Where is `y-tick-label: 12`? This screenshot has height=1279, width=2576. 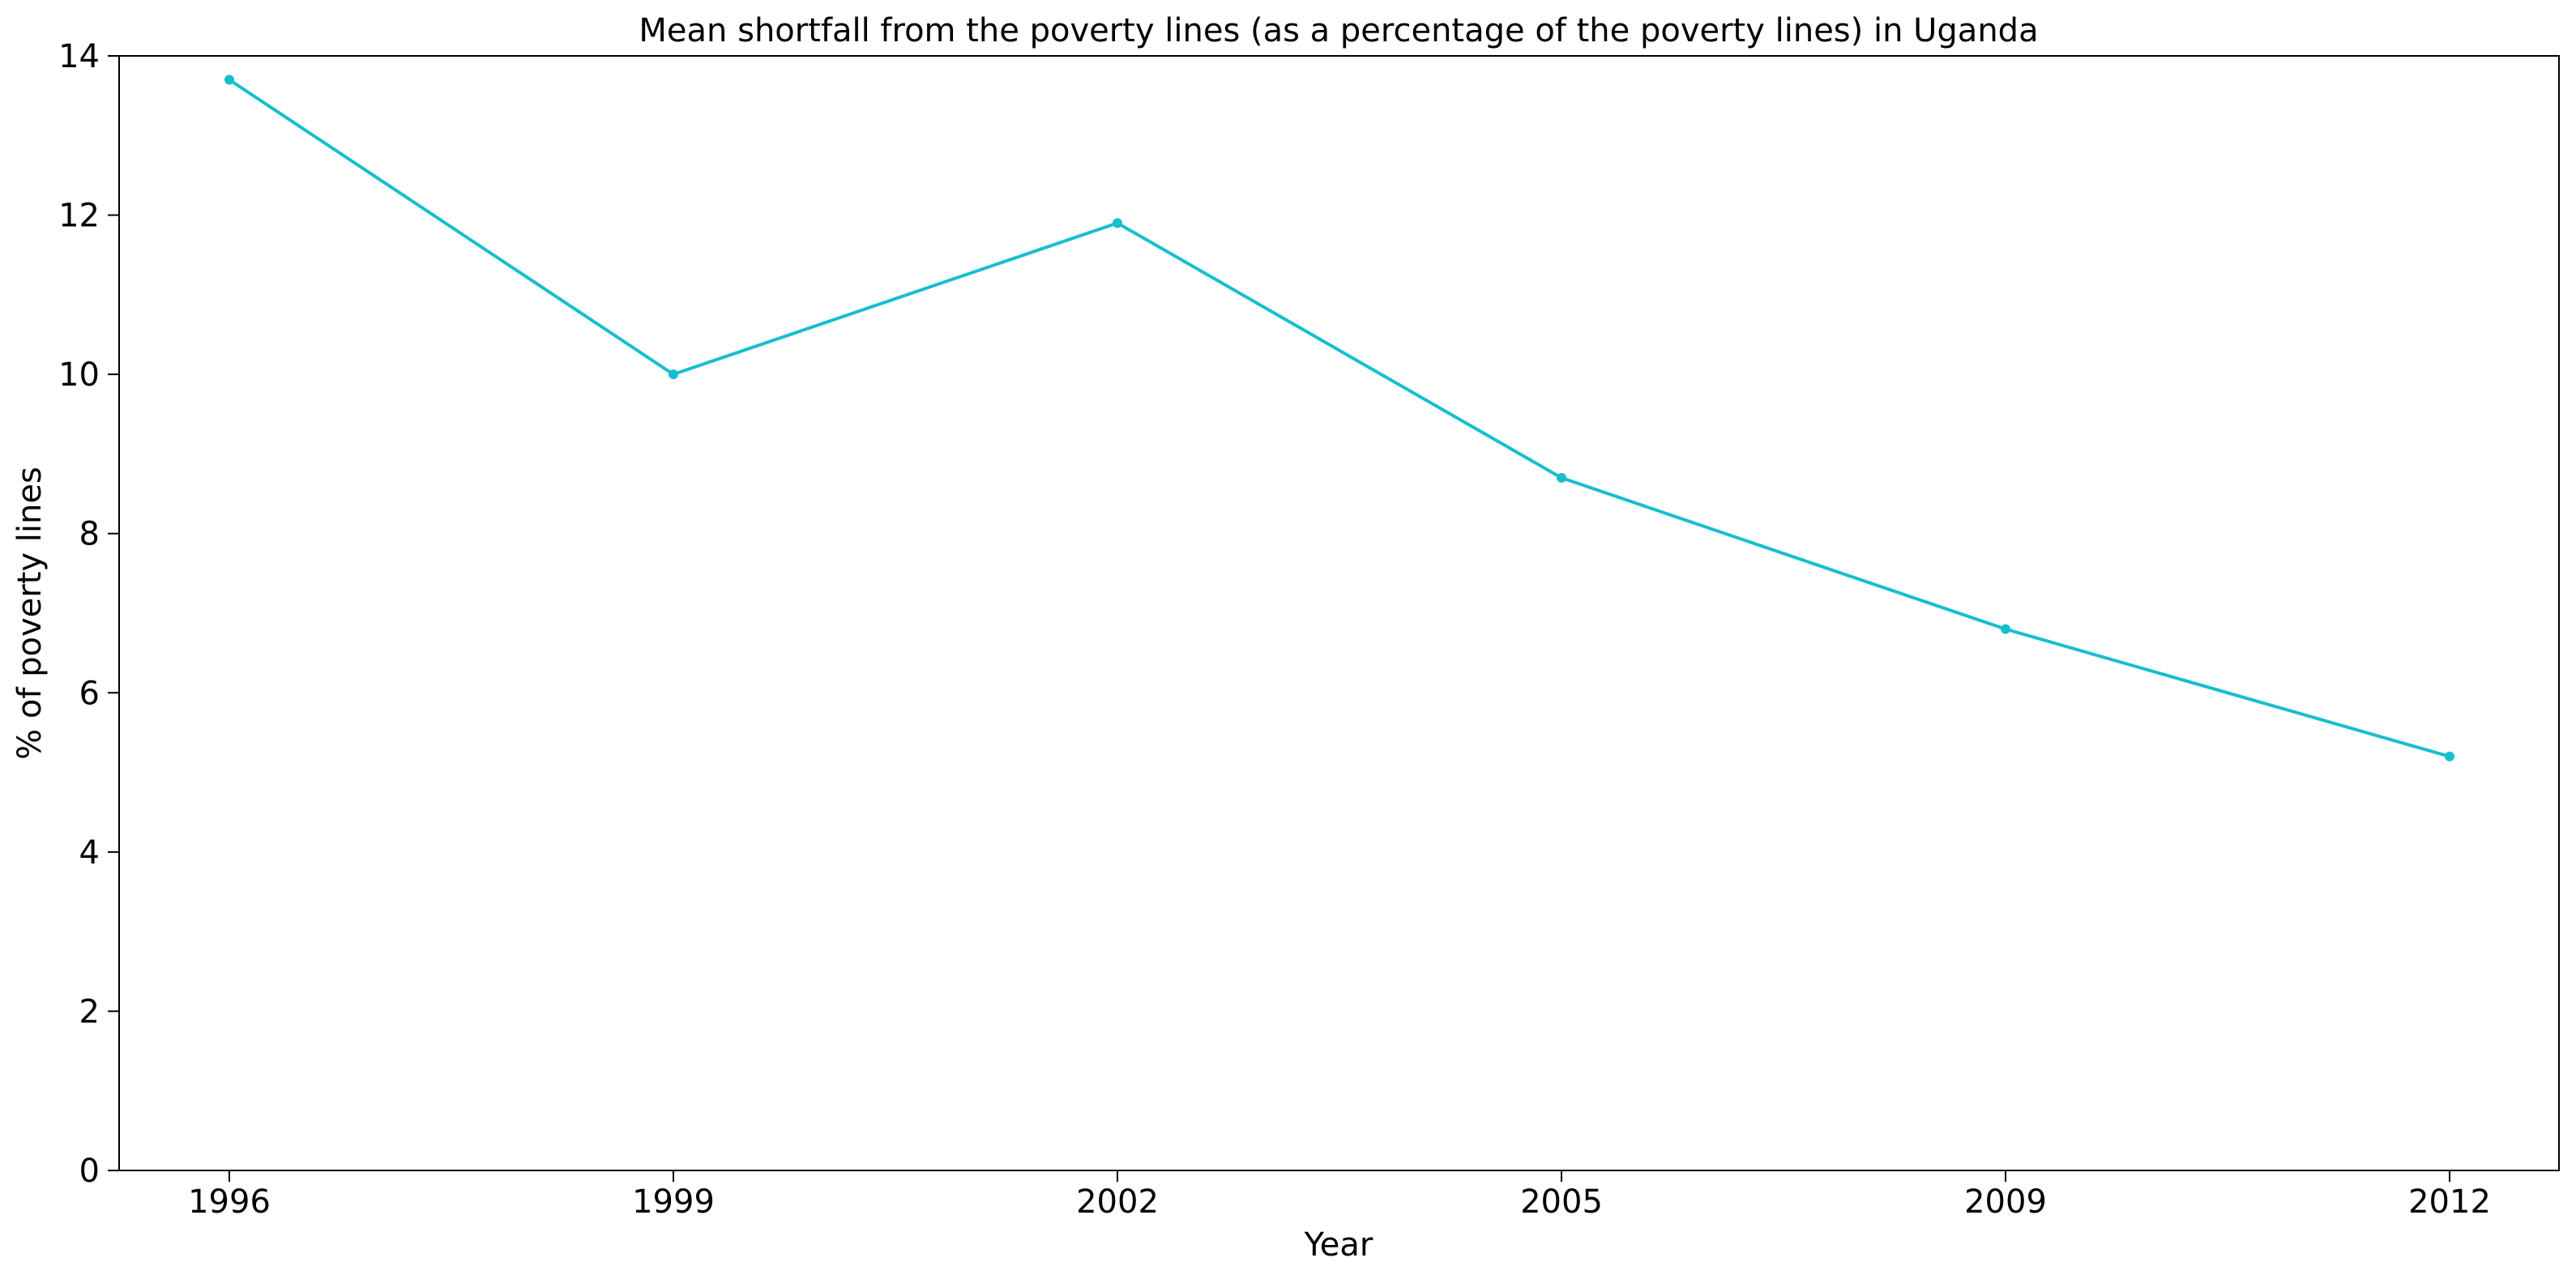 y-tick-label: 12 is located at coordinates (79, 216).